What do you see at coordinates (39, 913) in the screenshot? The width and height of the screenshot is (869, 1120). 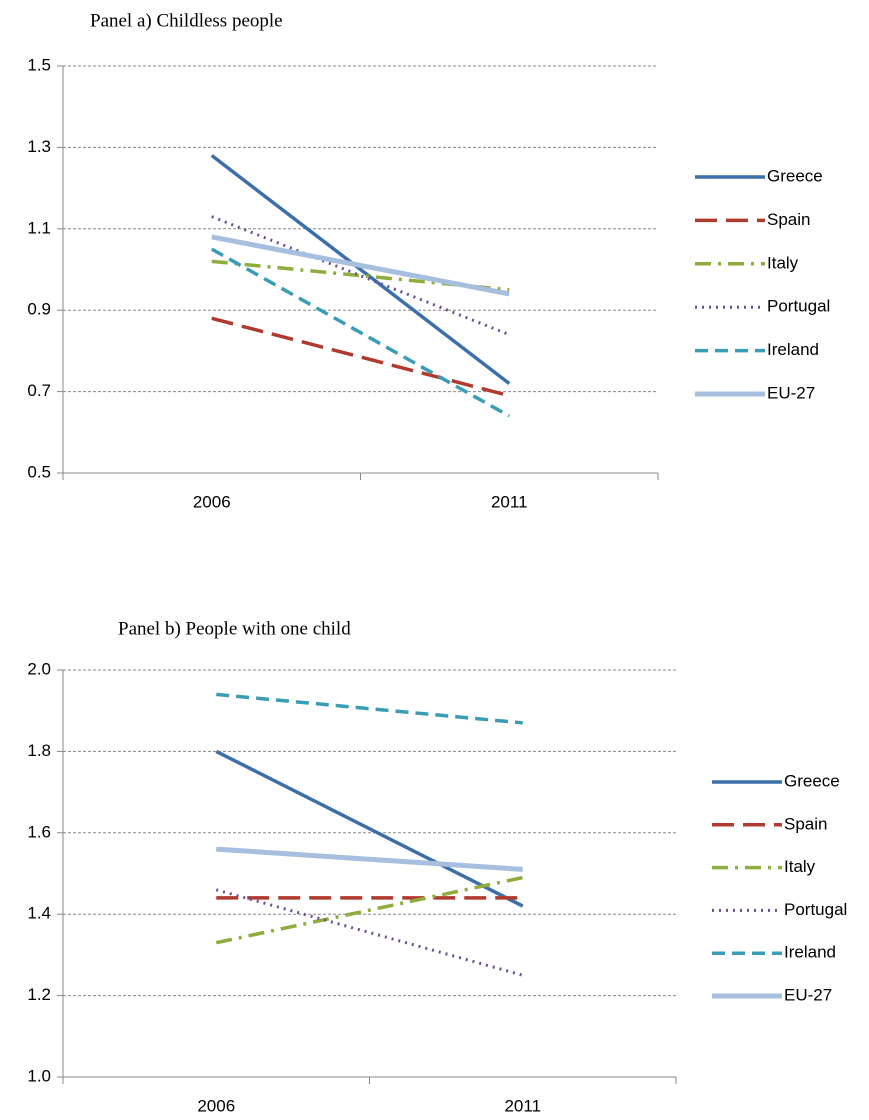 I see `y-tick-label: 1.4` at bounding box center [39, 913].